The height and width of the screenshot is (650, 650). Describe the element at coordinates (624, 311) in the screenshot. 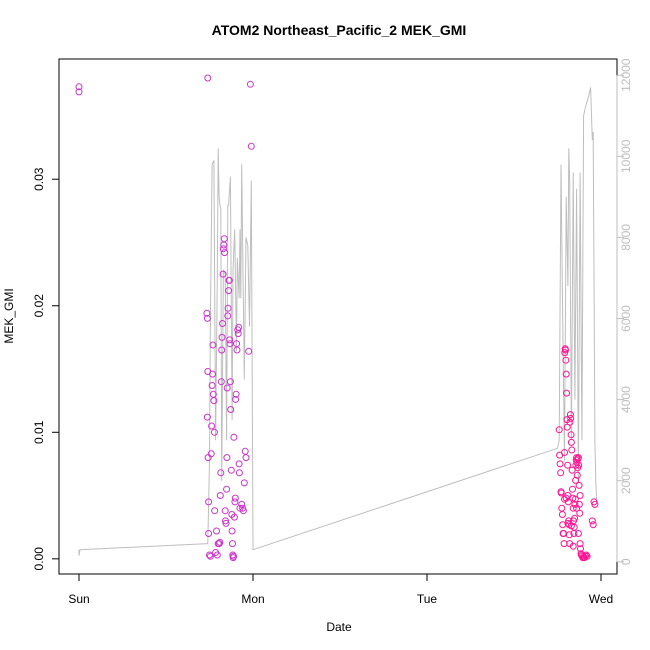

I see `y2-axis: 0 2000 4000 6000 8000 10000 12000` at that location.